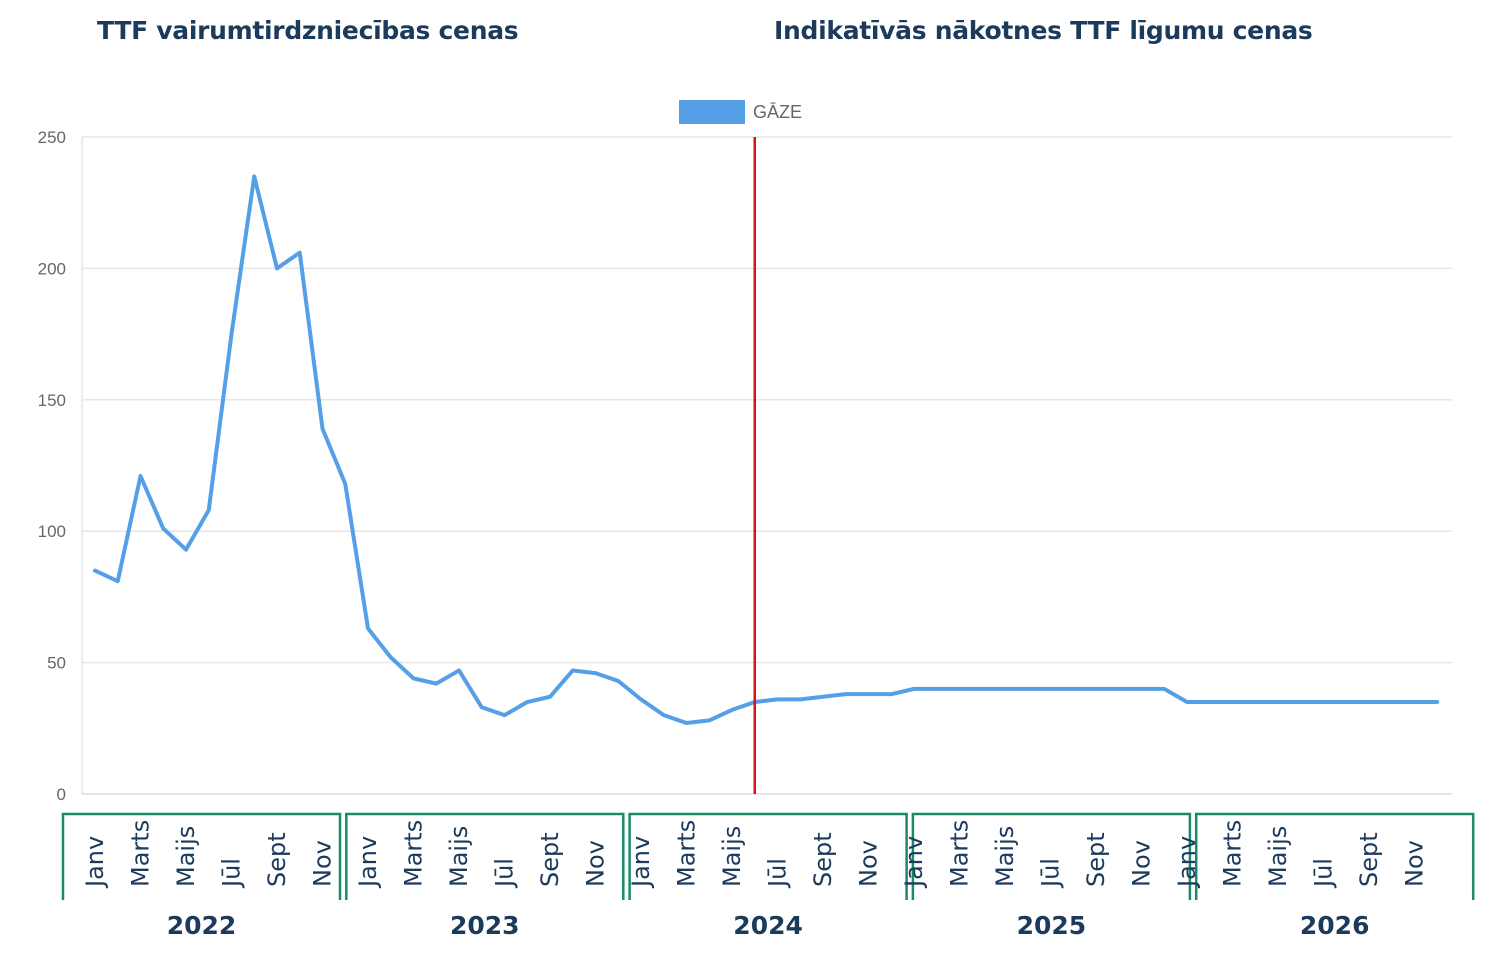 This screenshot has width=1494, height=974. I want to click on legend-swatch, so click(712, 112).